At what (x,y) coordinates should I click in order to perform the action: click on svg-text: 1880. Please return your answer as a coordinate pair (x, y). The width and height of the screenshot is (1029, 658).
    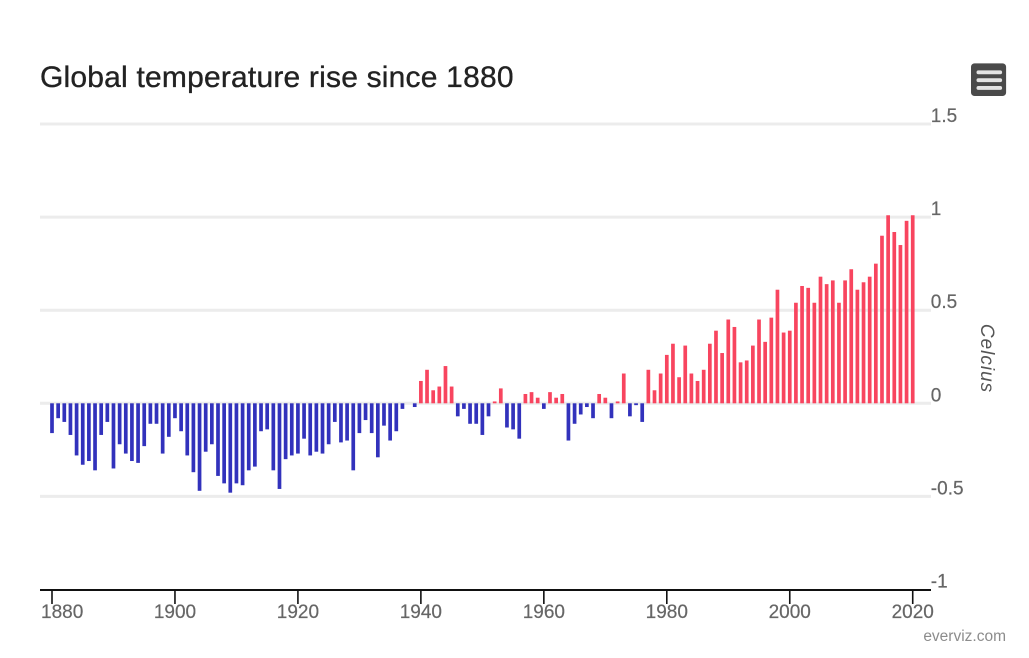
    Looking at the image, I should click on (62, 612).